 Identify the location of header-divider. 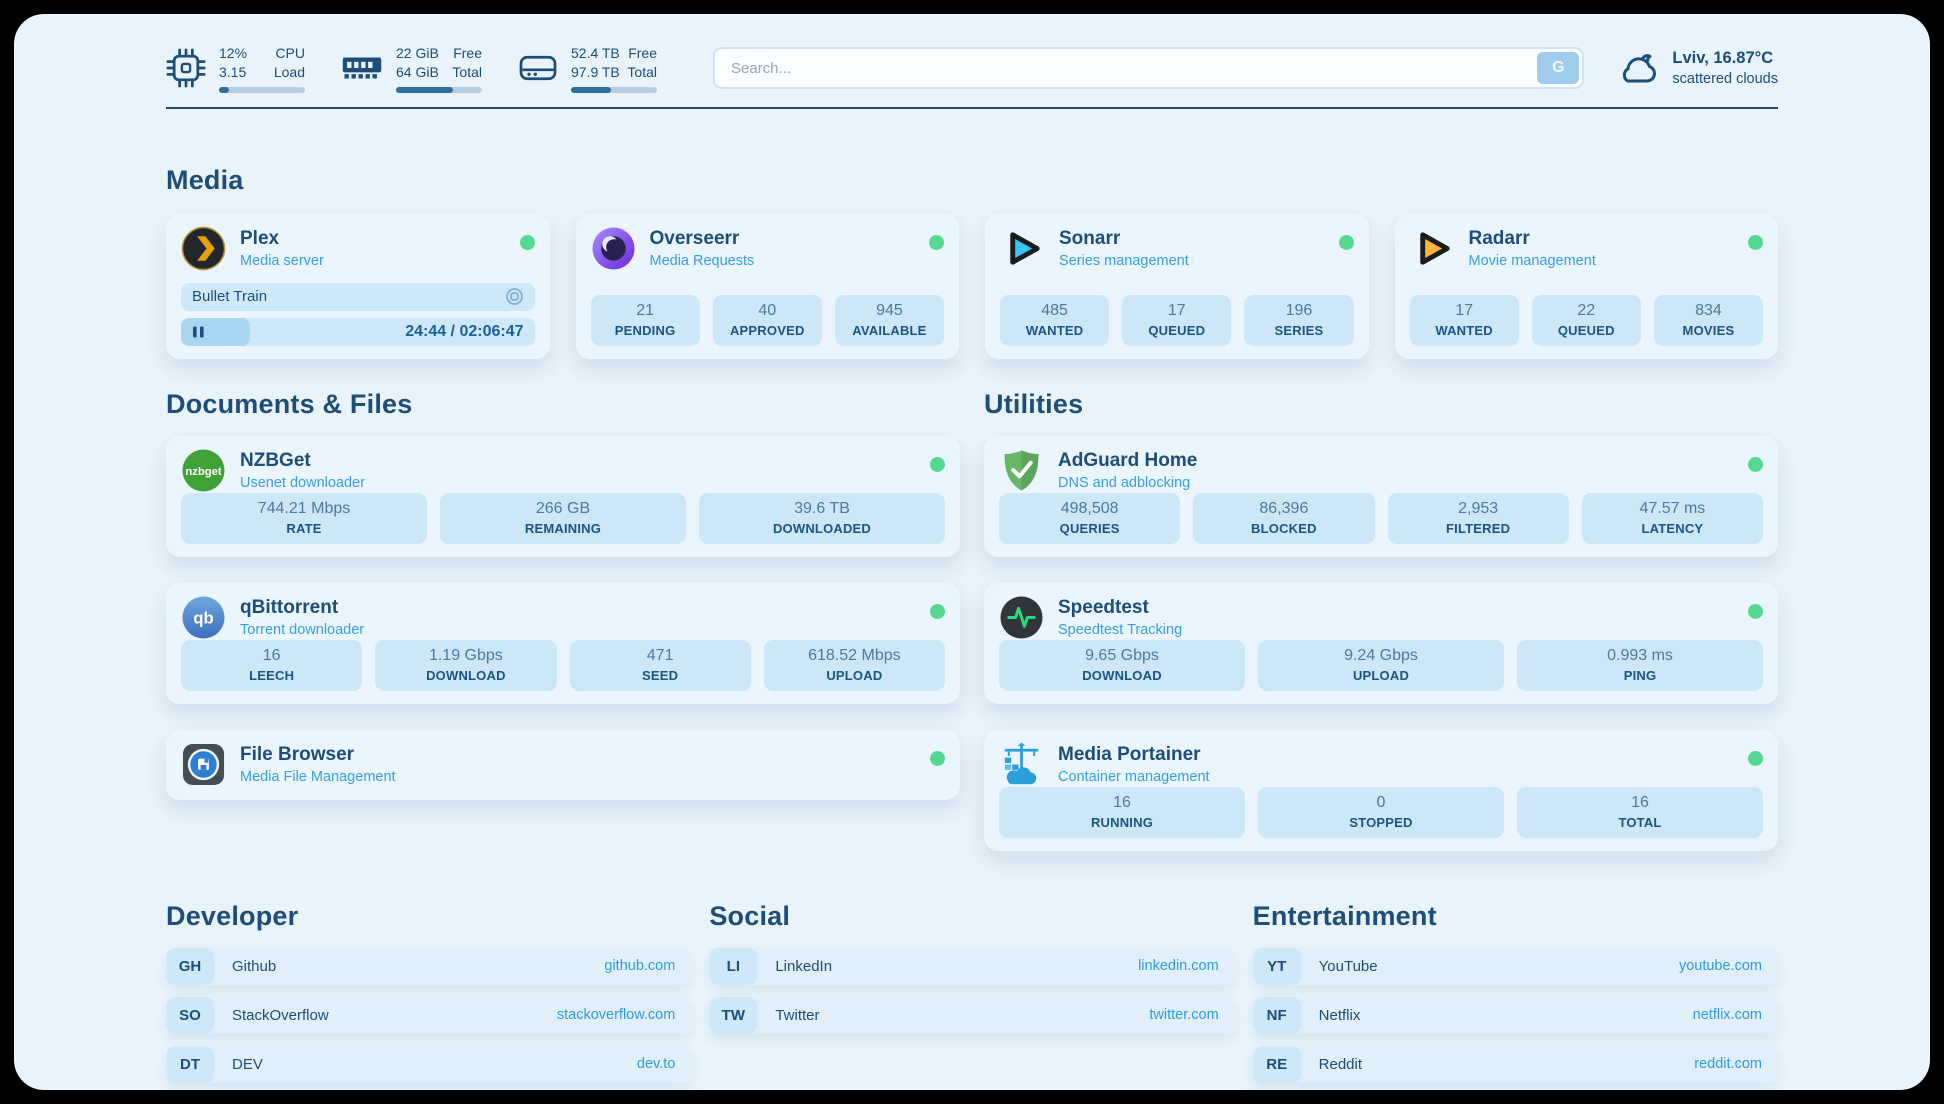
(972, 107).